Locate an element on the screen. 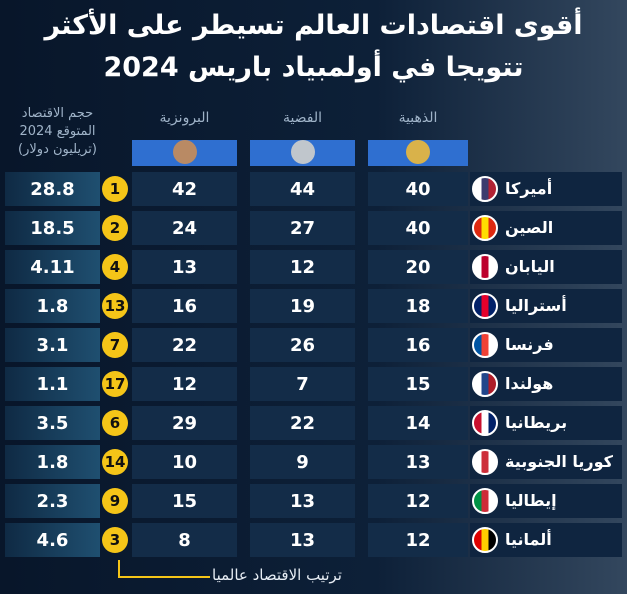 The image size is (627, 594). economy-rank: 9 is located at coordinates (115, 501).